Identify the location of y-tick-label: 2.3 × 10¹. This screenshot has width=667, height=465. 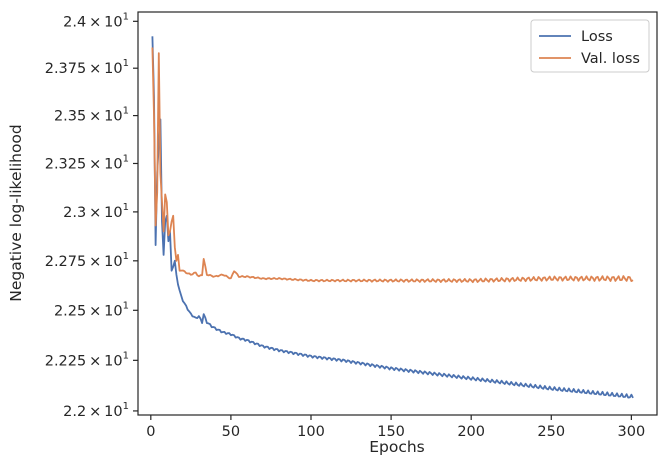
(96, 211).